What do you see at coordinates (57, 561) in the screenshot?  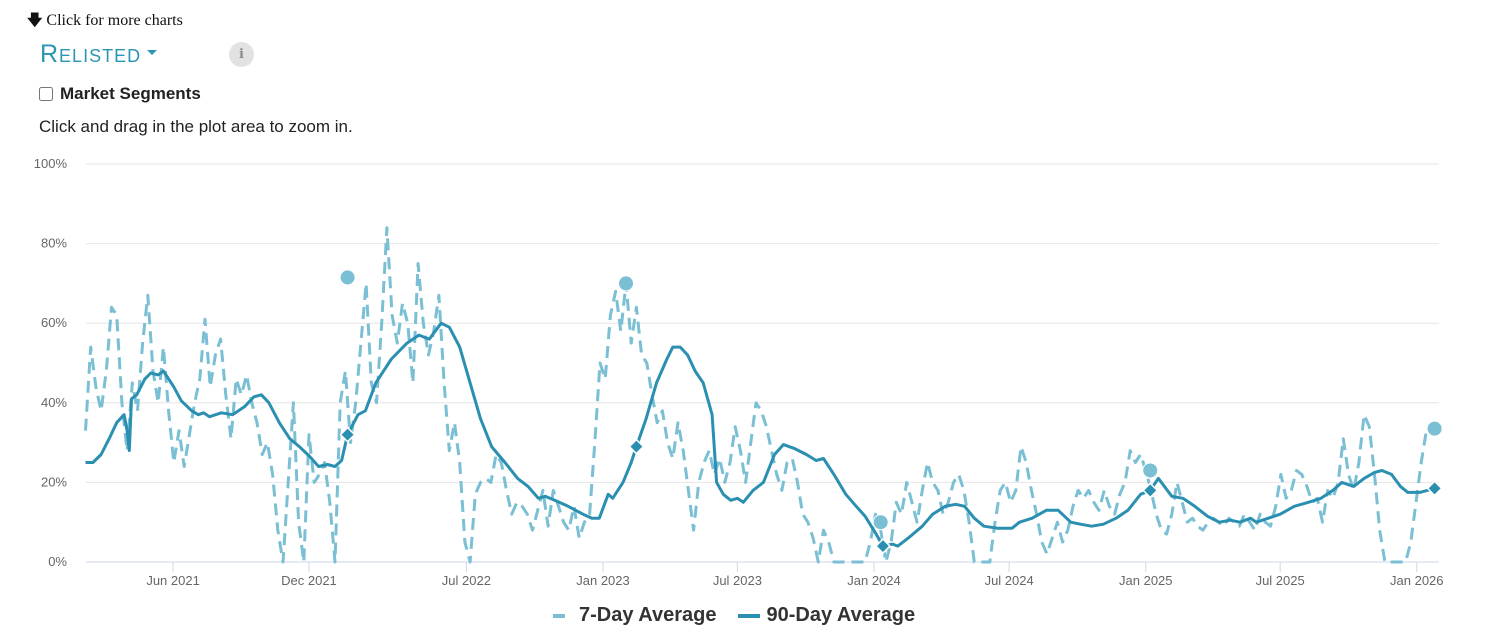 I see `y-tick-label: 0%` at bounding box center [57, 561].